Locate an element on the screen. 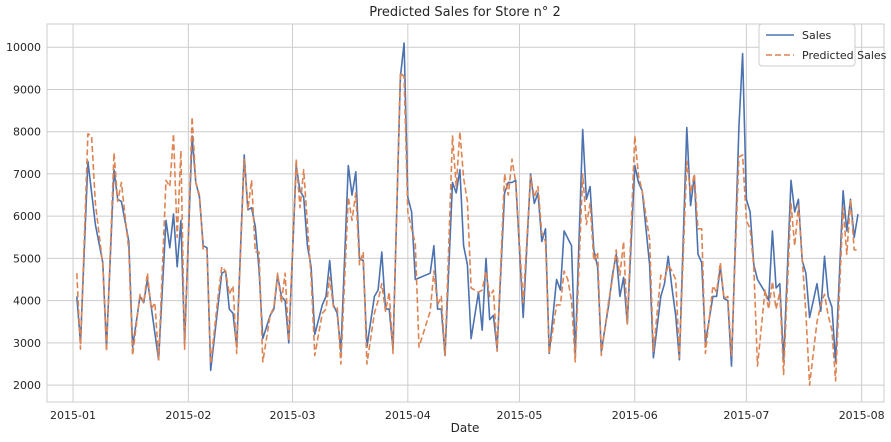  x-tick-label: 2015-08 is located at coordinates (862, 415).